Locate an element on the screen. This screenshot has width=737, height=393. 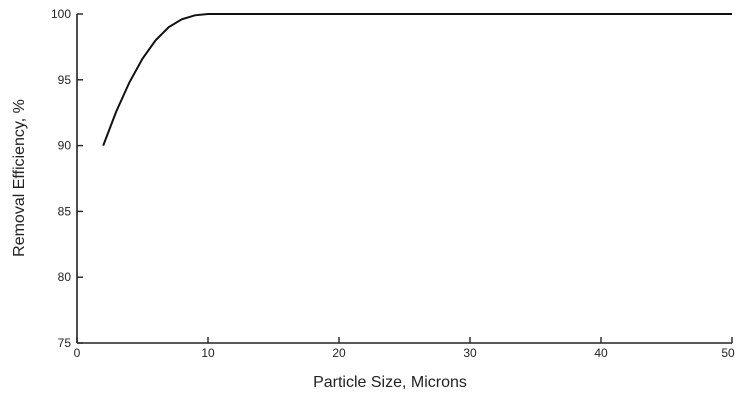
y-tick-label: 85 is located at coordinates (65, 211).